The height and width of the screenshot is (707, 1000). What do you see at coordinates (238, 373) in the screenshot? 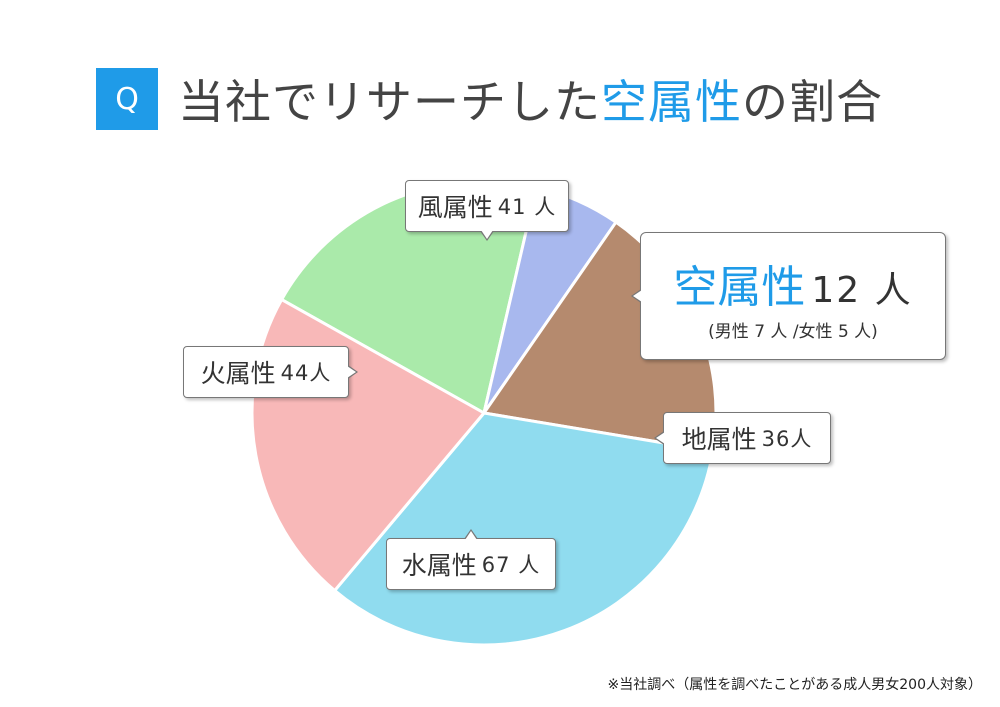
I see `callout-fire-name: 火属性` at bounding box center [238, 373].